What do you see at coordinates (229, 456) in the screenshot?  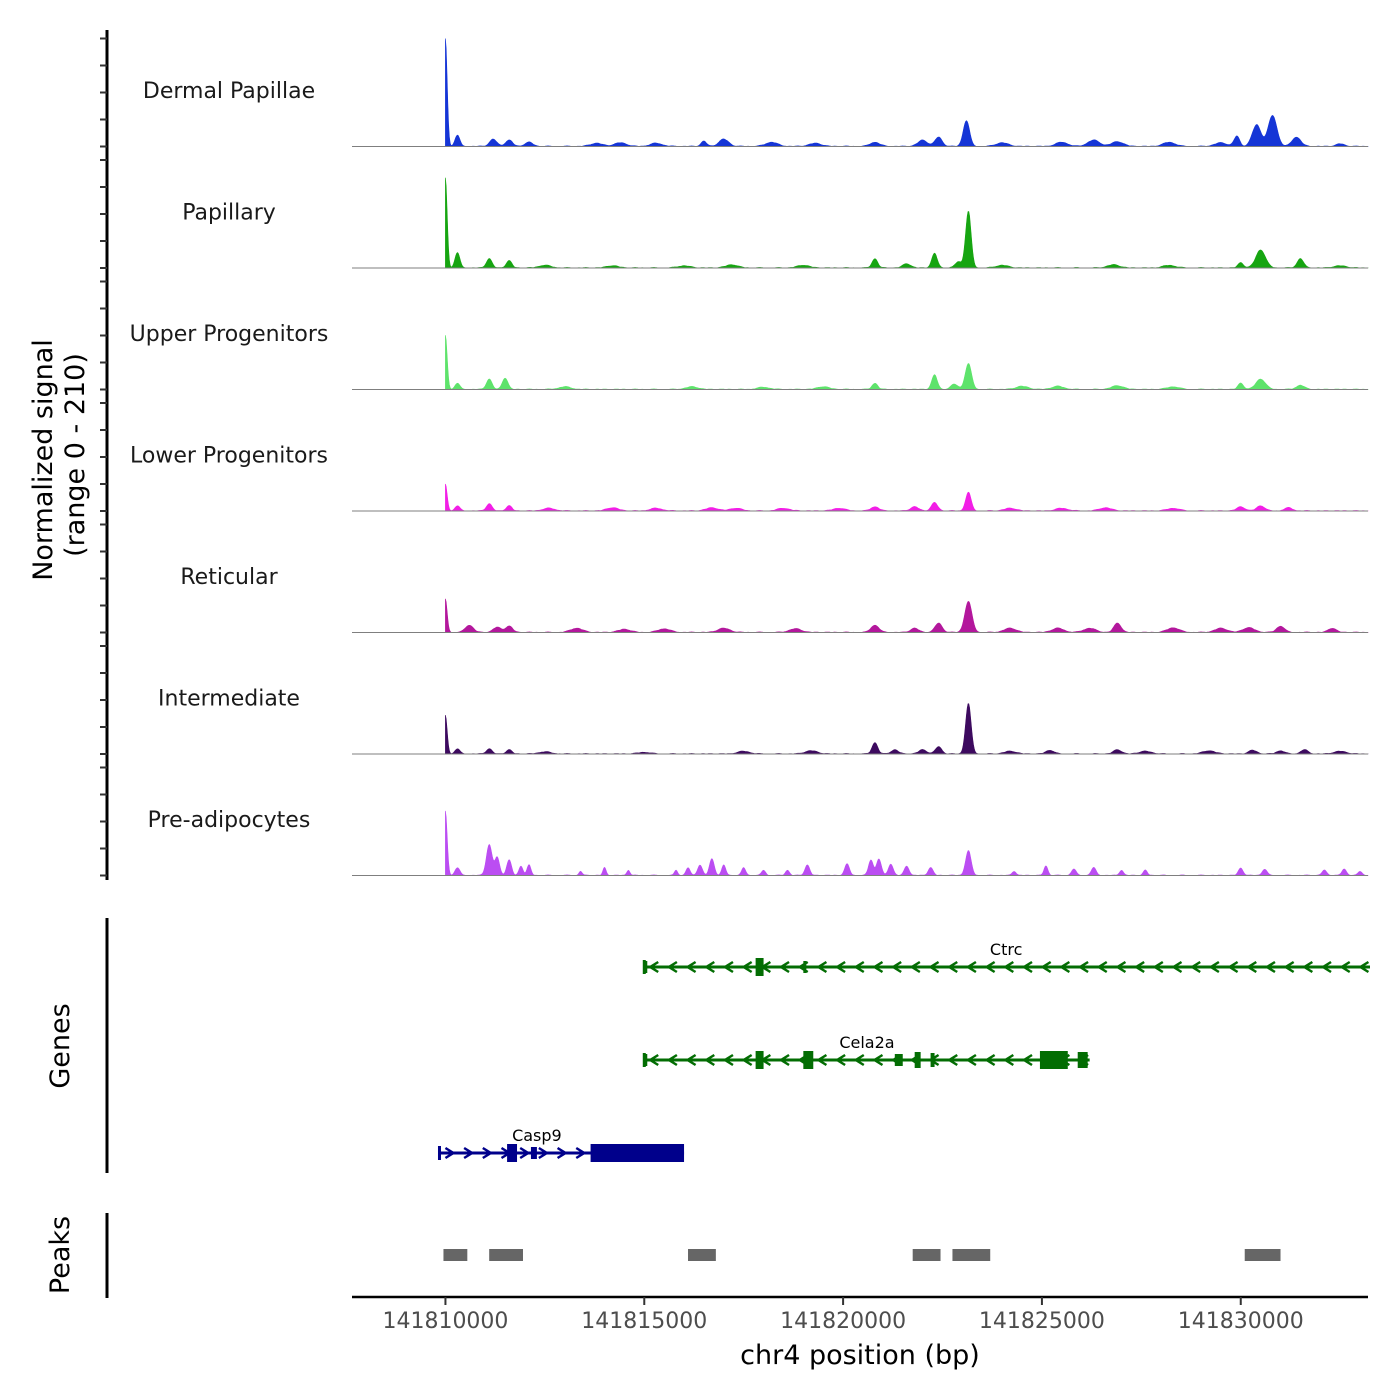 I see `track-label: Lower Progenitors` at bounding box center [229, 456].